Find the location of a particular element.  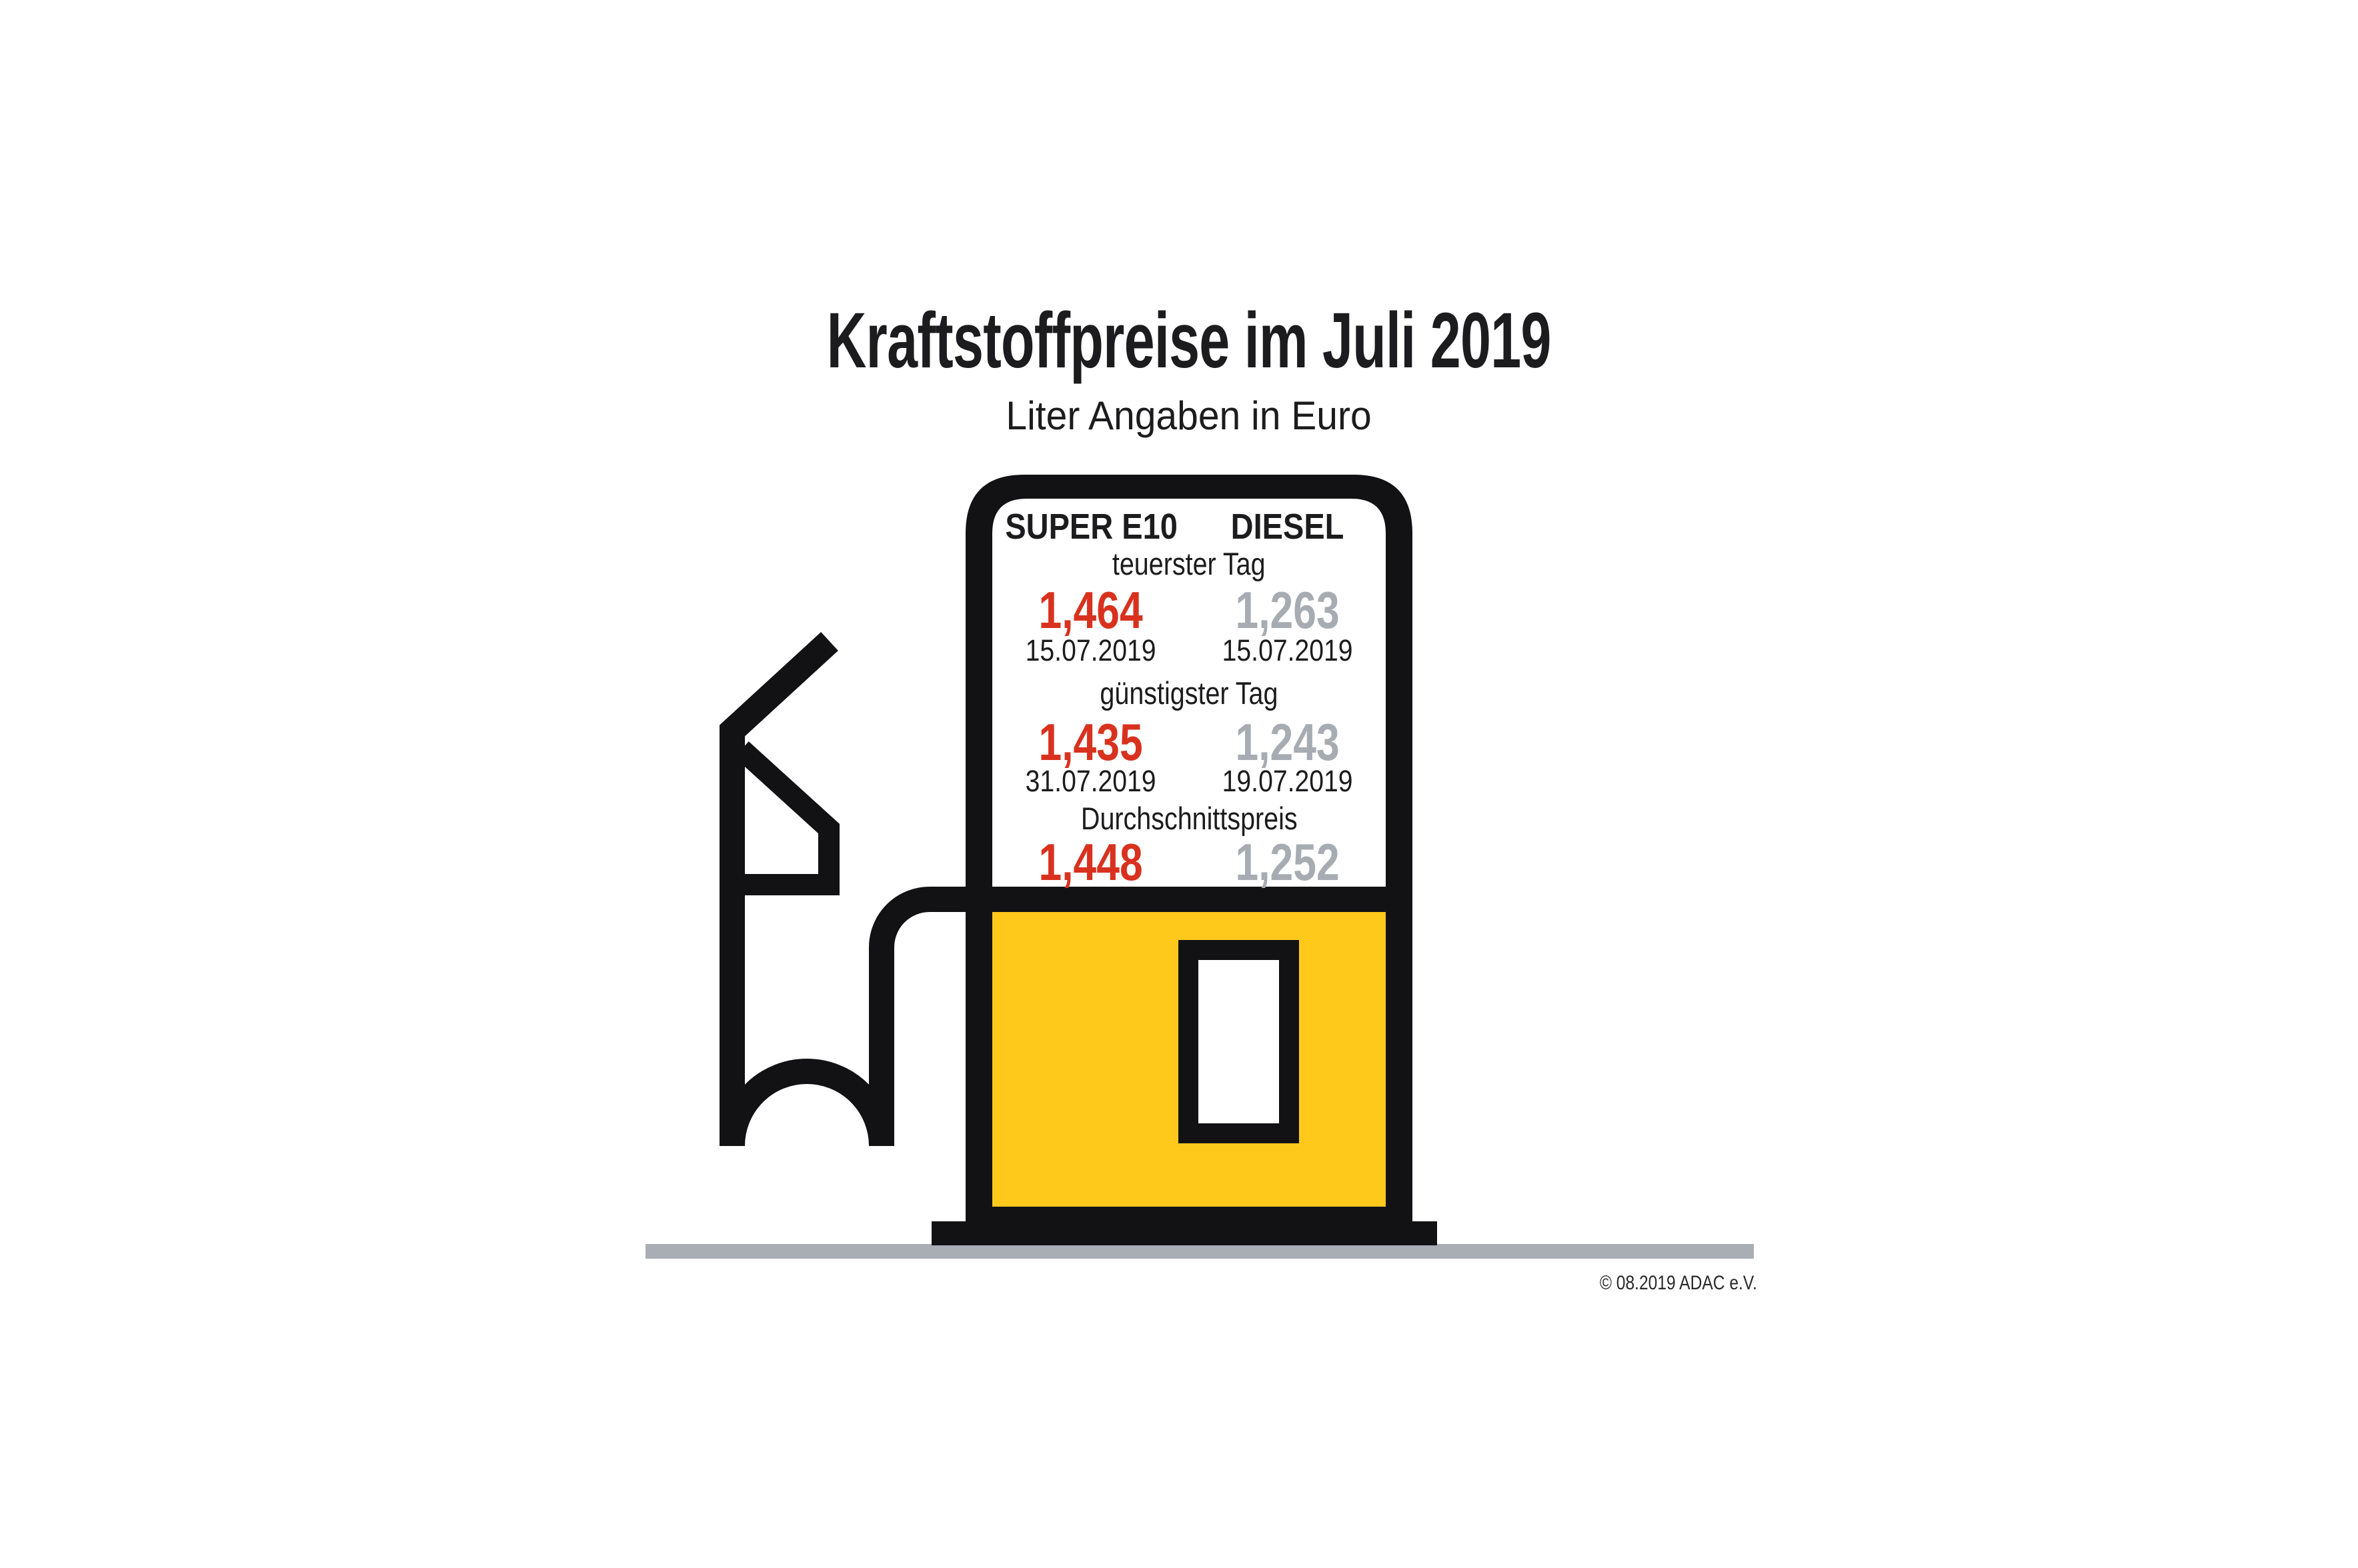

price-super-e10-min: 1,435 is located at coordinates (1090, 742).